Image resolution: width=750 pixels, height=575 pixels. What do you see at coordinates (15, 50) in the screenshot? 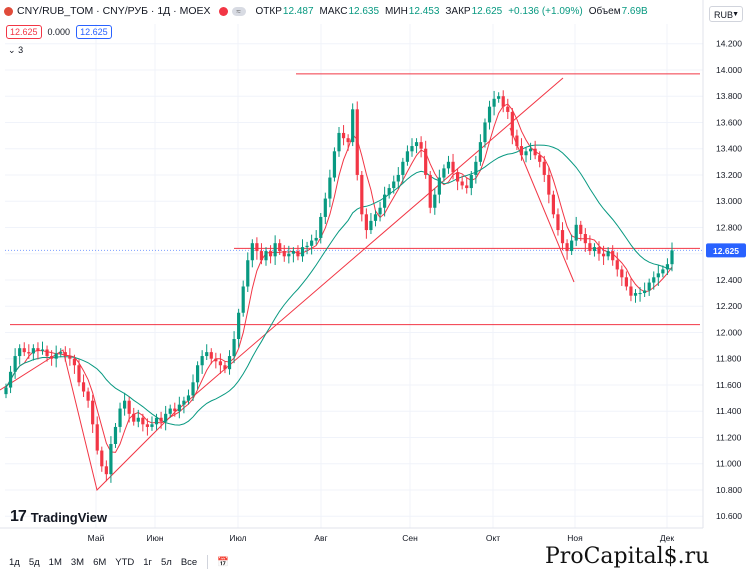
I see `indicators-toggle: ⌄ 3` at bounding box center [15, 50].